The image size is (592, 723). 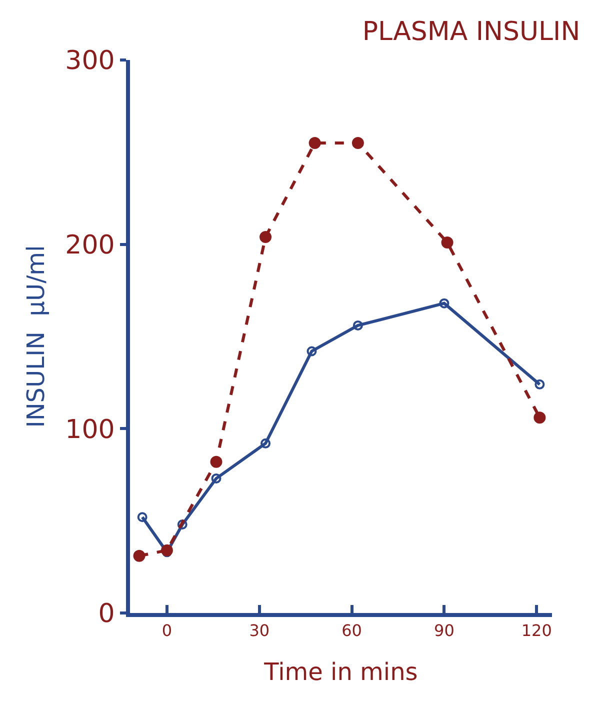 I want to click on y-axis-title: INSULIN μU/ml, so click(x=36, y=336).